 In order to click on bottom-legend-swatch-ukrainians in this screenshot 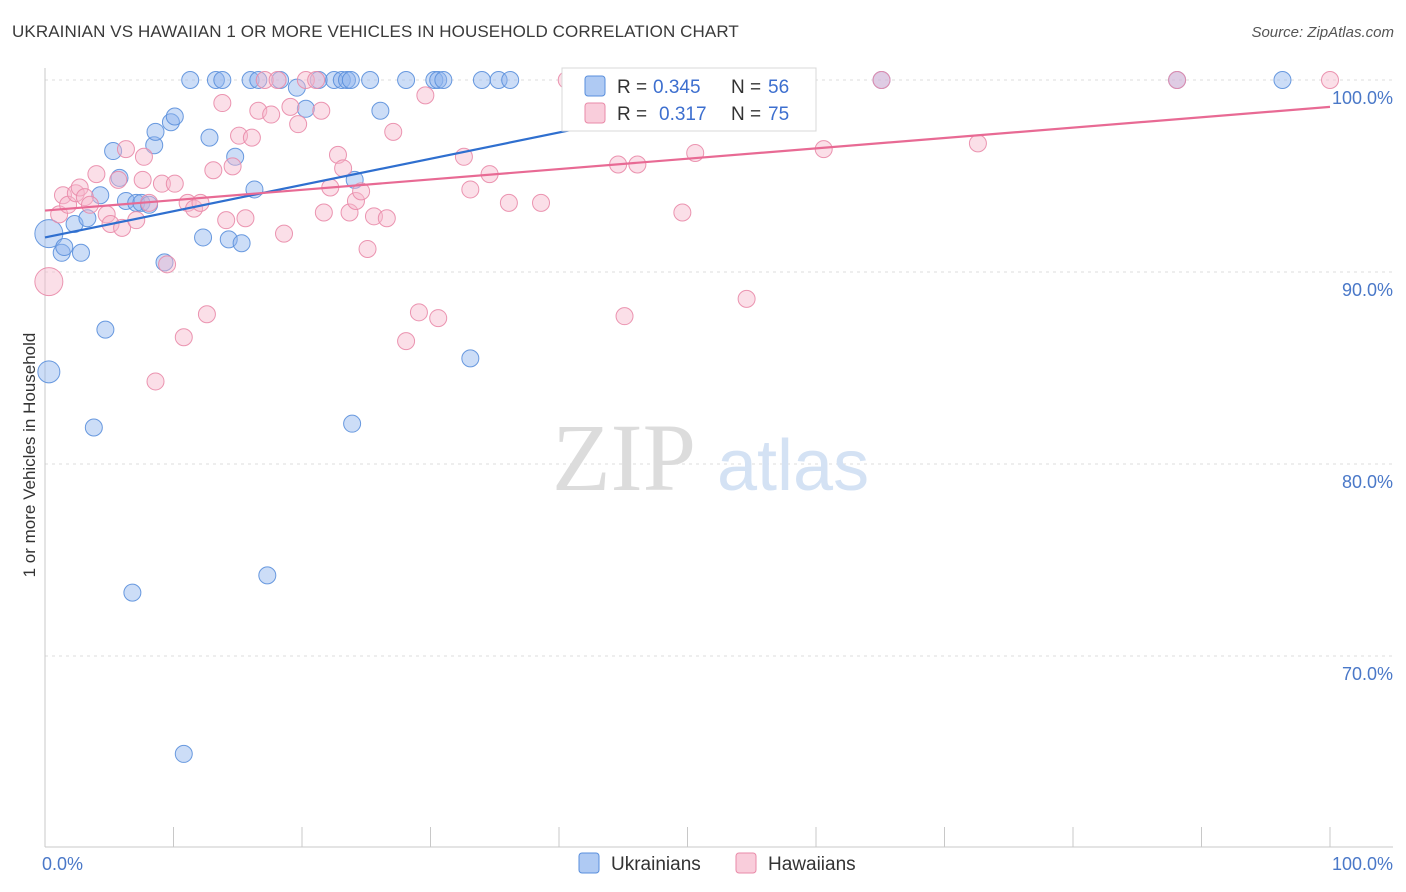, I will do `click(589, 863)`.